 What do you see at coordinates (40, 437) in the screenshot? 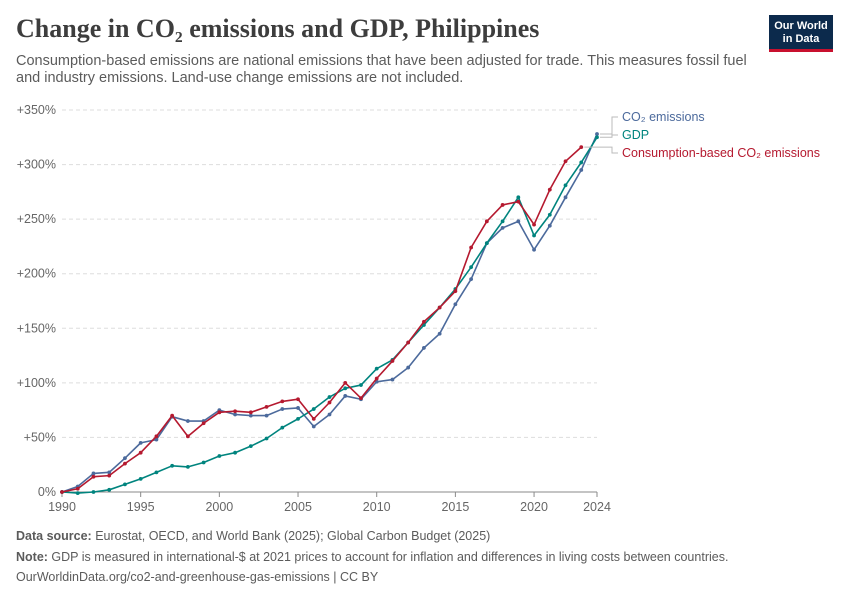
I see `y-tick-label: +50%` at bounding box center [40, 437].